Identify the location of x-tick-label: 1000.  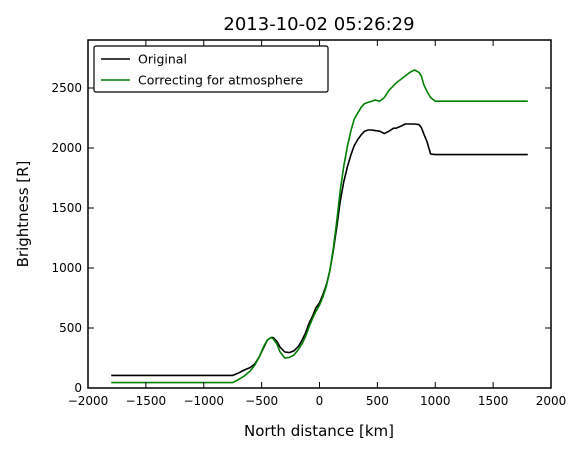
(435, 401).